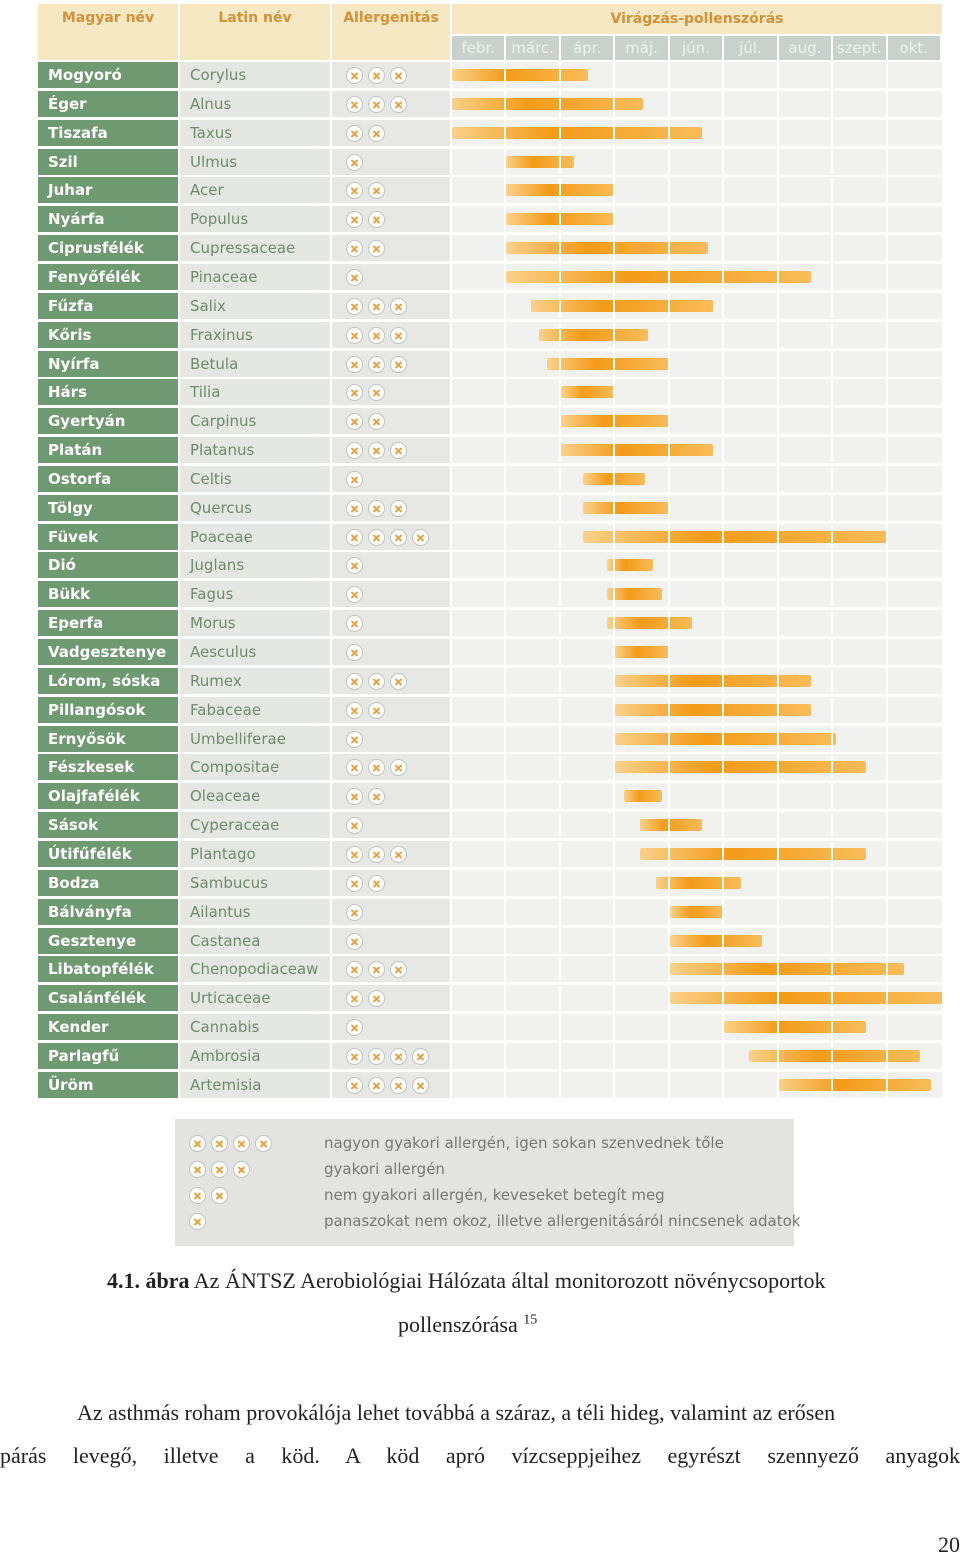  Describe the element at coordinates (255, 1027) in the screenshot. I see `plant-latin-name: Cannabis` at that location.